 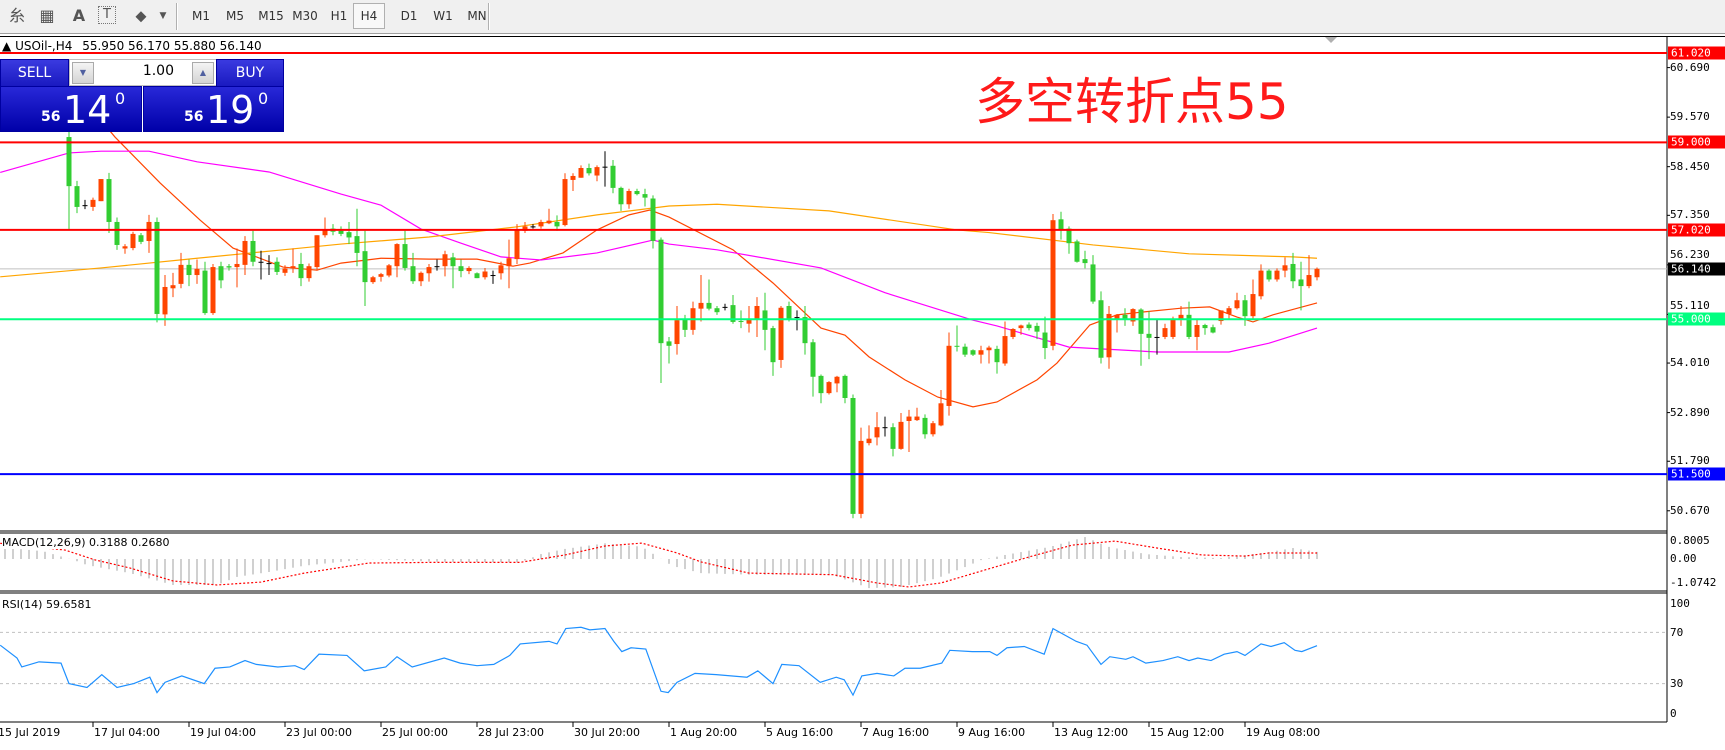 I want to click on rsi-tick-label: 100, so click(x=1680, y=603).